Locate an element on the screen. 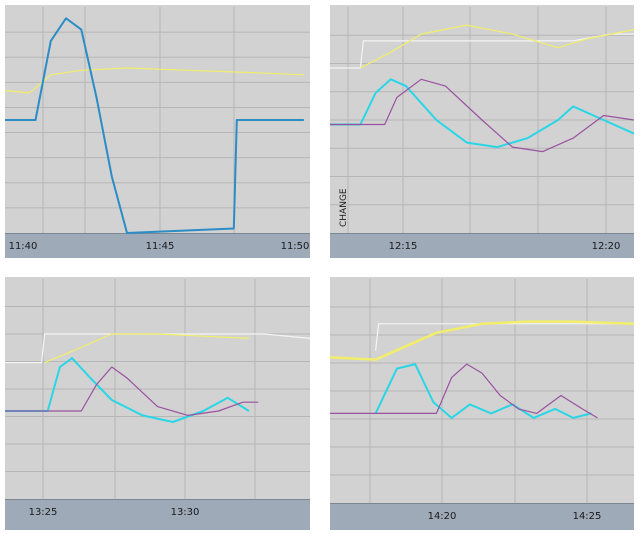 Image resolution: width=640 pixels, height=536 pixels. x-tick-label: 11:50 is located at coordinates (295, 246).